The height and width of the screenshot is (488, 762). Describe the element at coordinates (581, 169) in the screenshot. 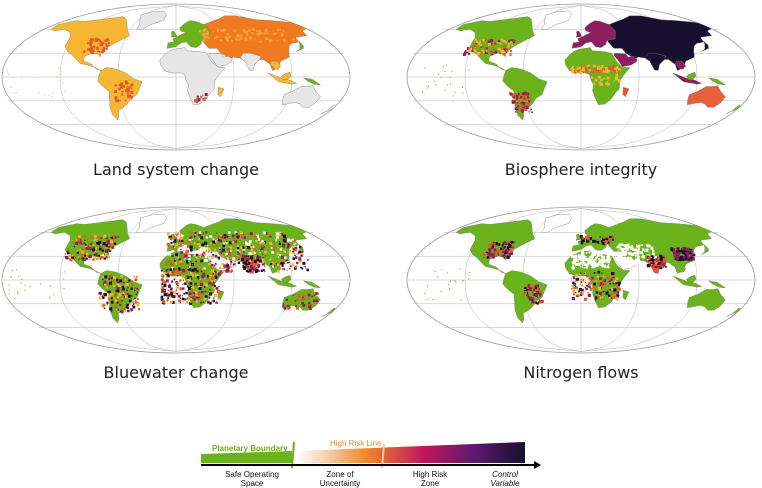

I see `map-title-biosphere-integrity: Biosphere integrity` at that location.